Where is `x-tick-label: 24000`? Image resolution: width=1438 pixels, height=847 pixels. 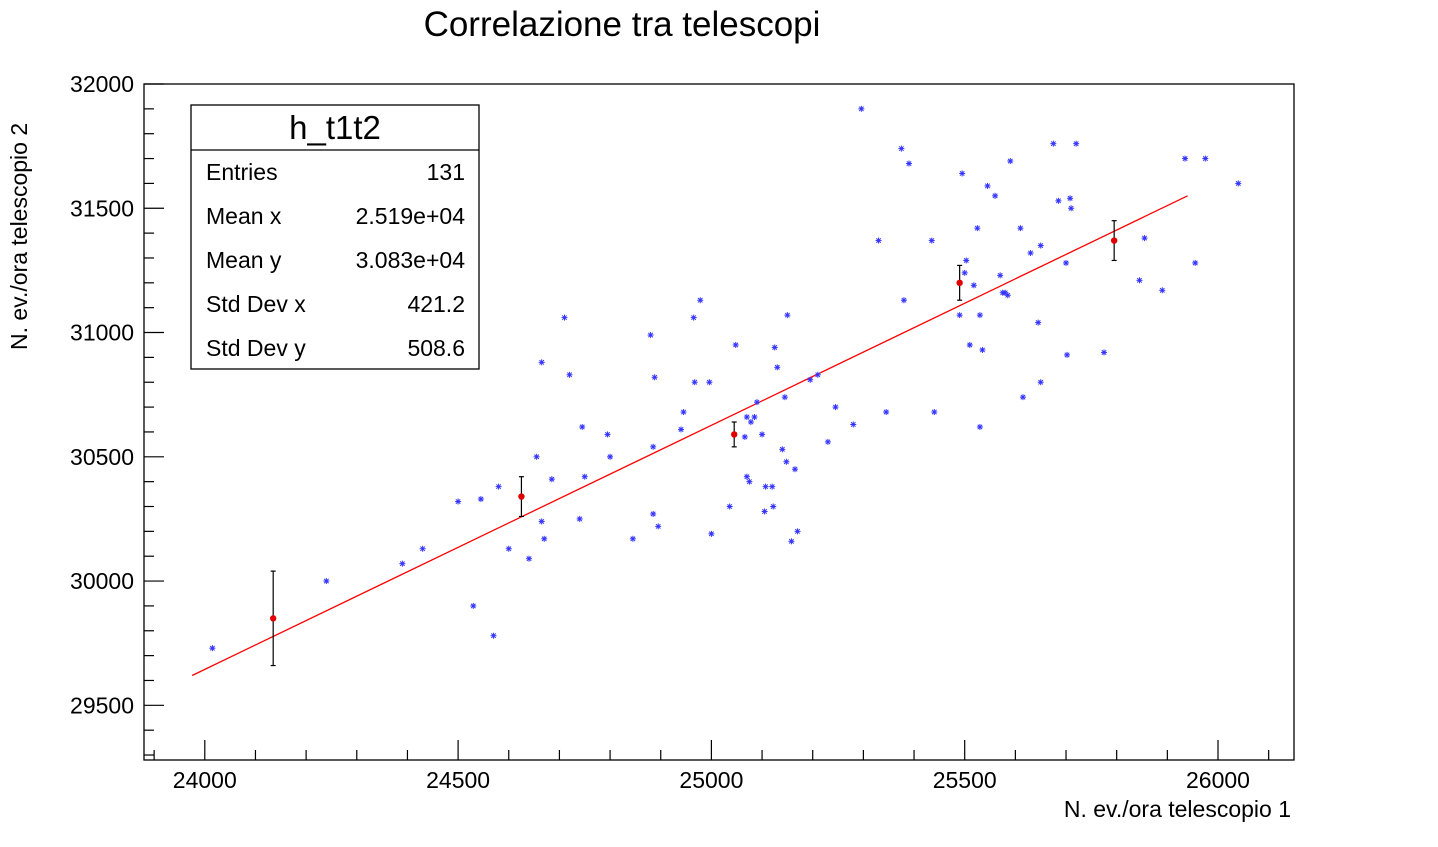
x-tick-label: 24000 is located at coordinates (205, 780).